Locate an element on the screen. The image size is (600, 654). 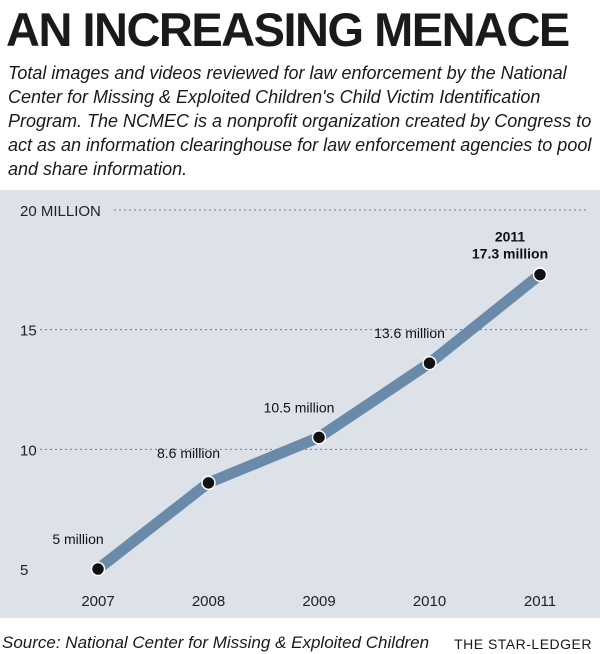
y-tick-label: 20 MILLION is located at coordinates (60, 211).